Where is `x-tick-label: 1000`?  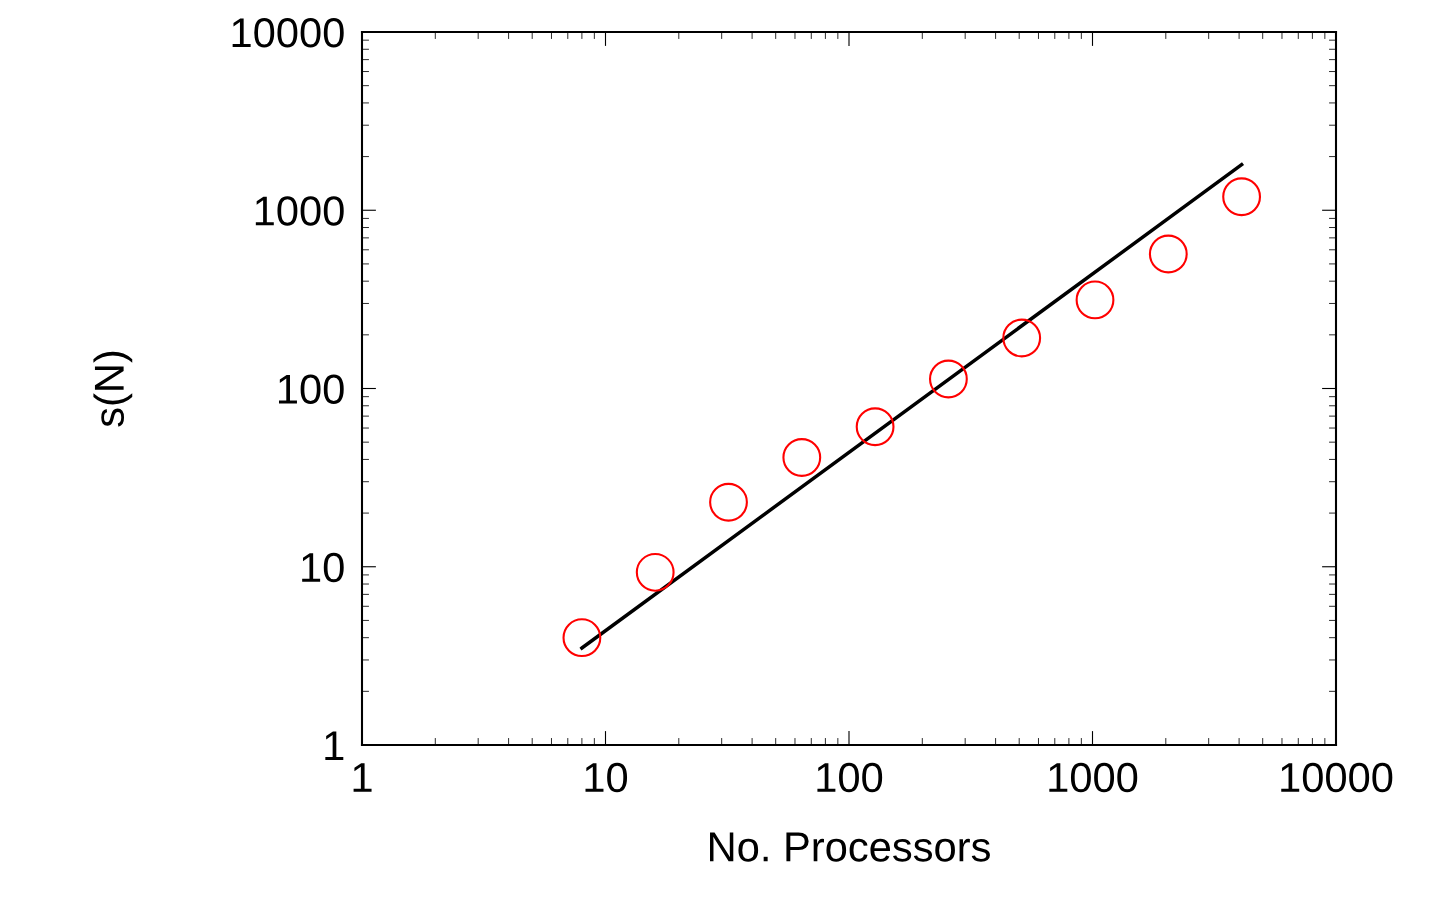 x-tick-label: 1000 is located at coordinates (1093, 777).